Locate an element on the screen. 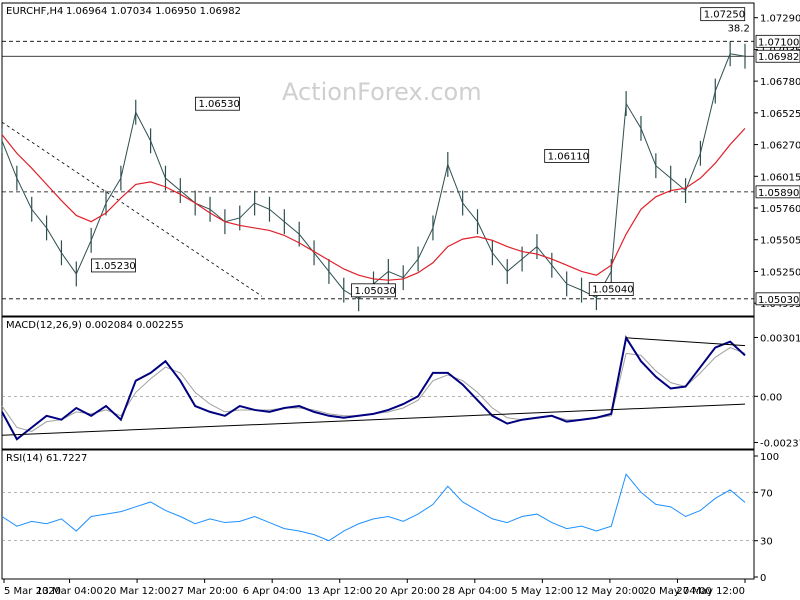 Image resolution: width=800 pixels, height=600 pixels. price-tag-label: 1.06982 is located at coordinates (778, 57).